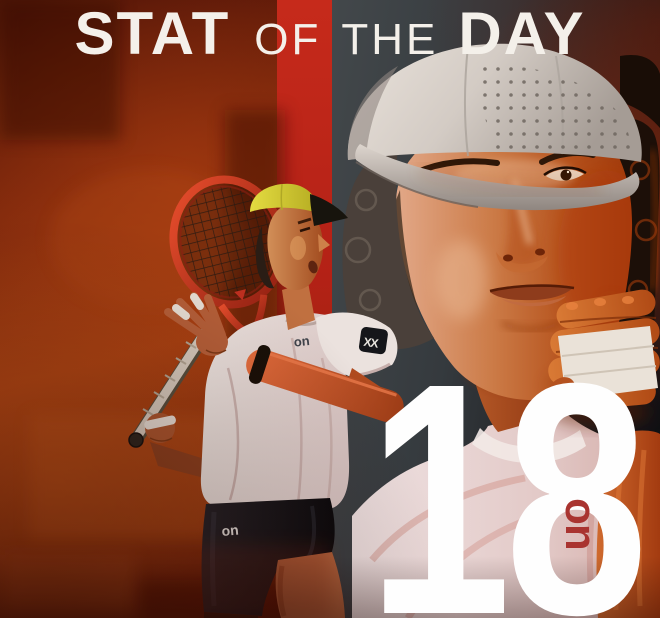 The height and width of the screenshot is (618, 660). I want to click on title-word-the: THE, so click(390, 39).